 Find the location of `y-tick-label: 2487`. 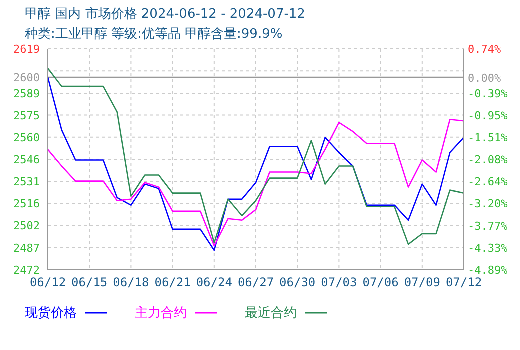

y-tick-label: 2487 is located at coordinates (27, 248).